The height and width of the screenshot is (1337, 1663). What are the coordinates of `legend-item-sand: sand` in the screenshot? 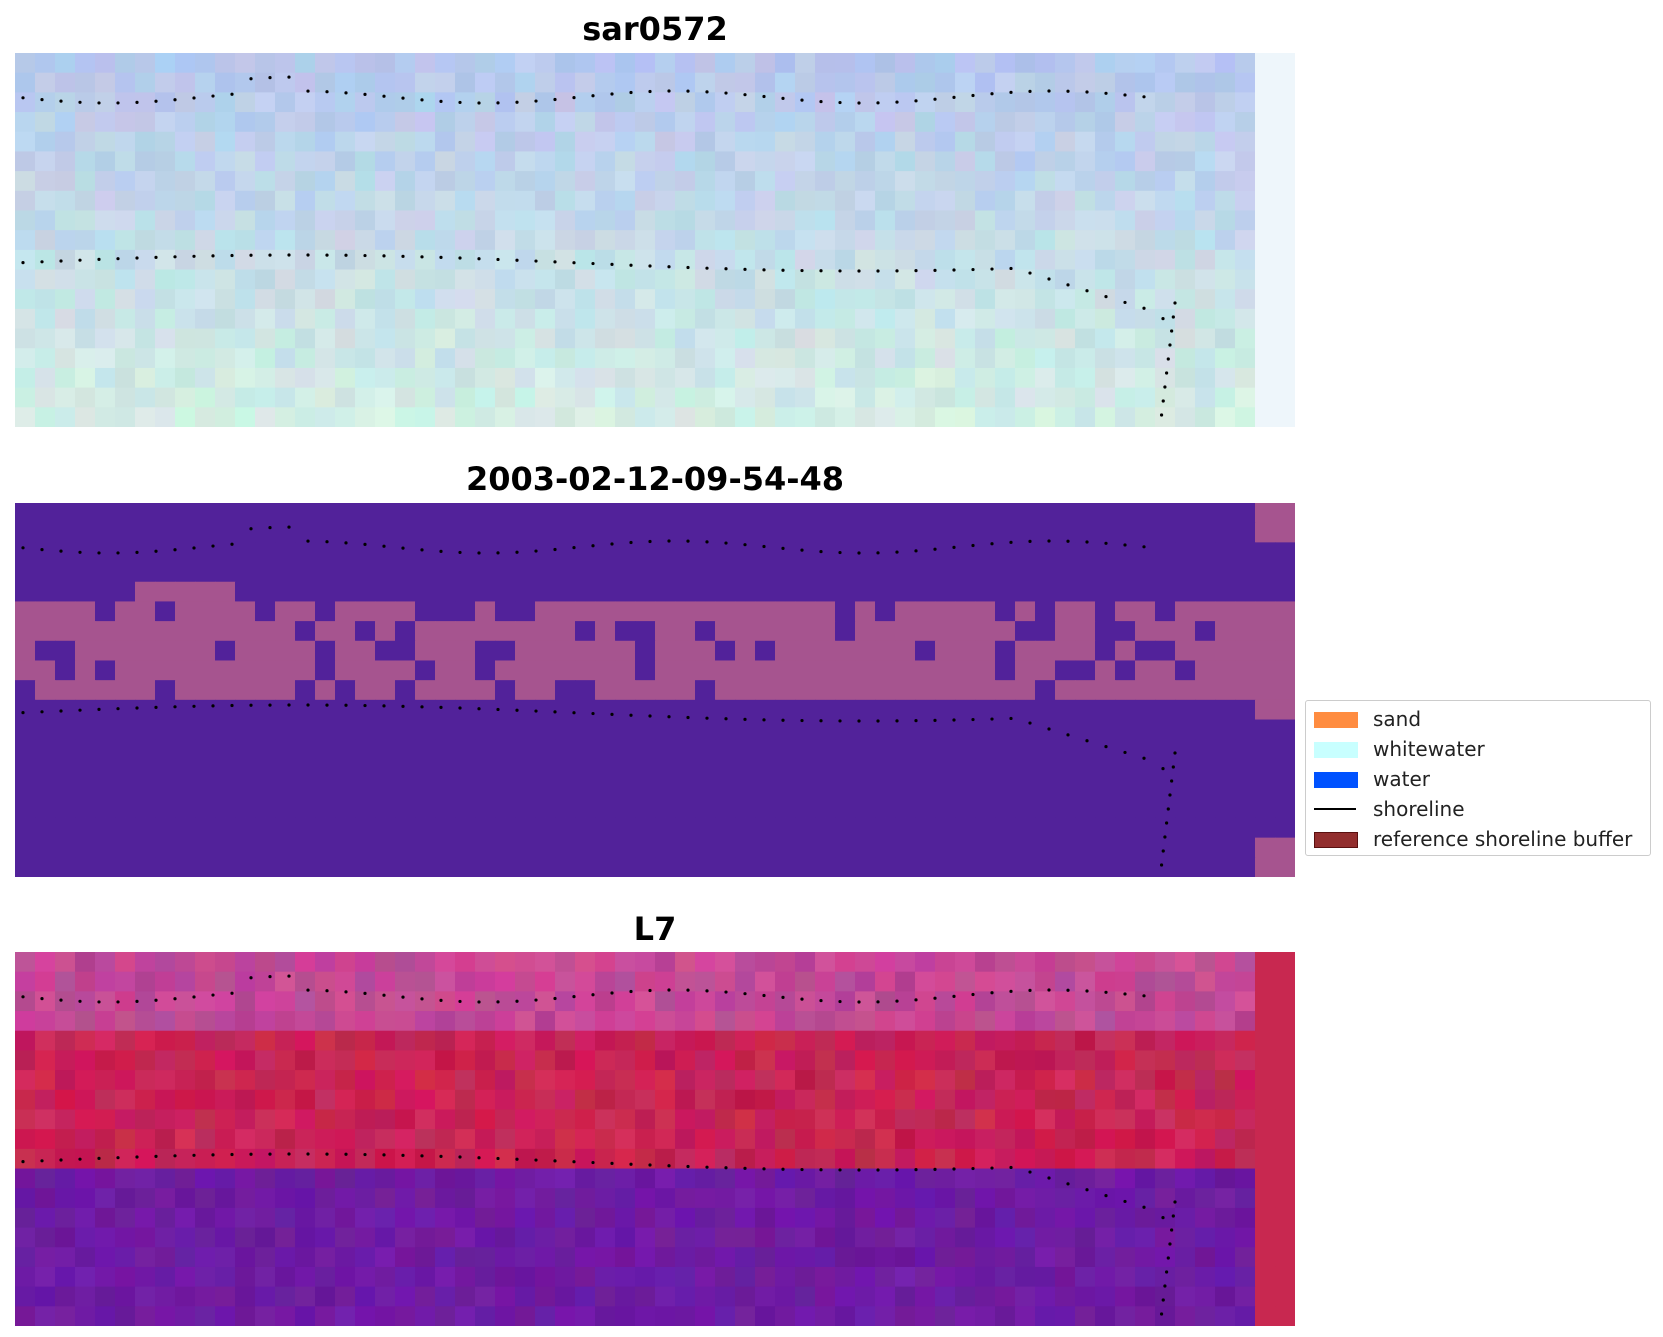 It's located at (1478, 718).